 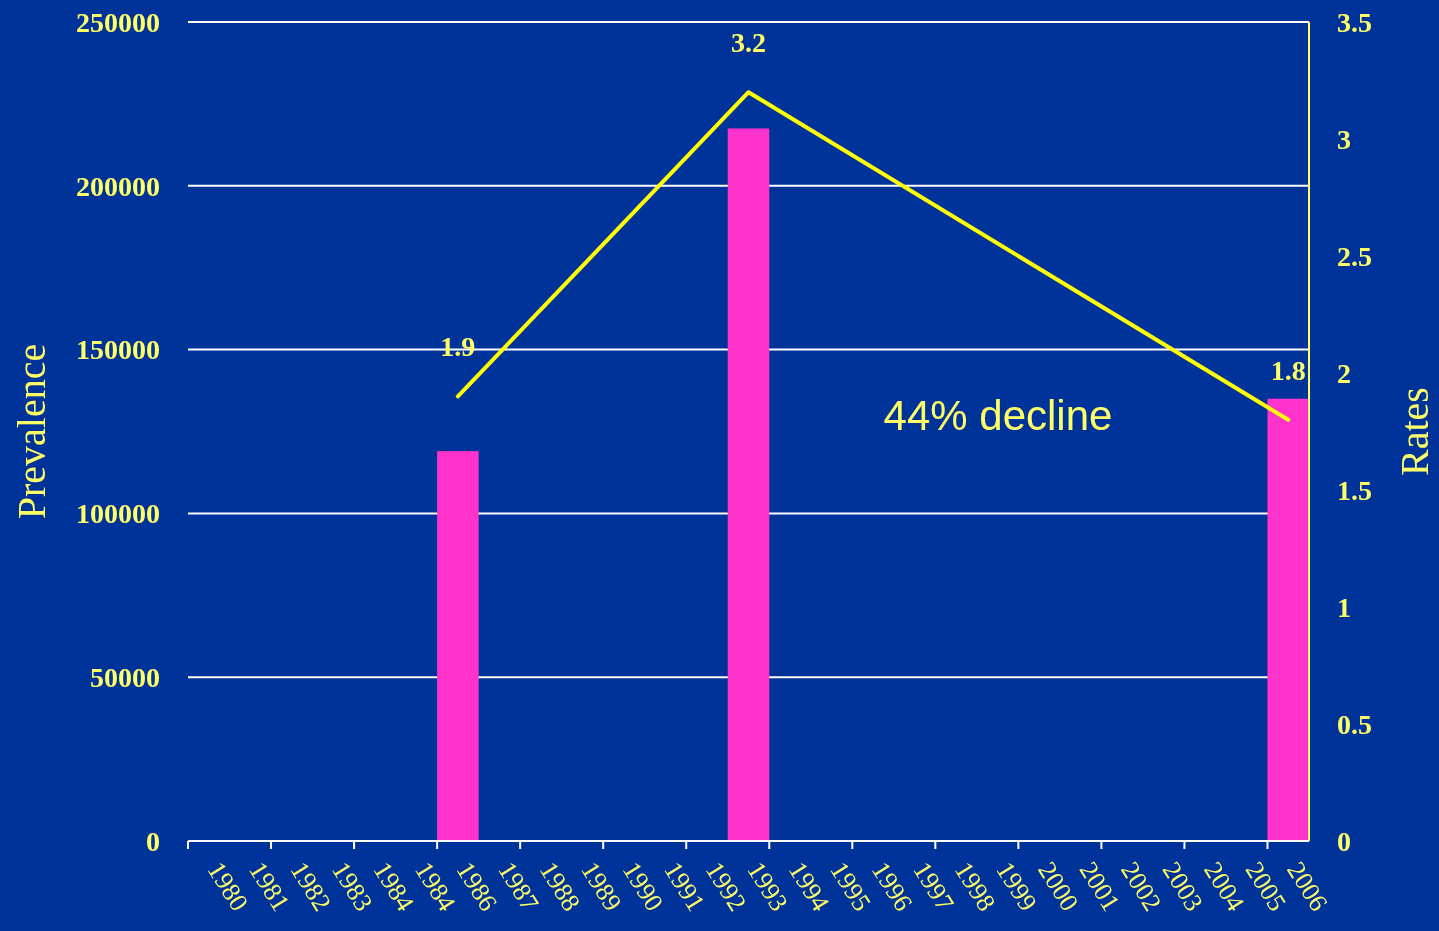 What do you see at coordinates (1344, 841) in the screenshot?
I see `y2-tick-label: 0` at bounding box center [1344, 841].